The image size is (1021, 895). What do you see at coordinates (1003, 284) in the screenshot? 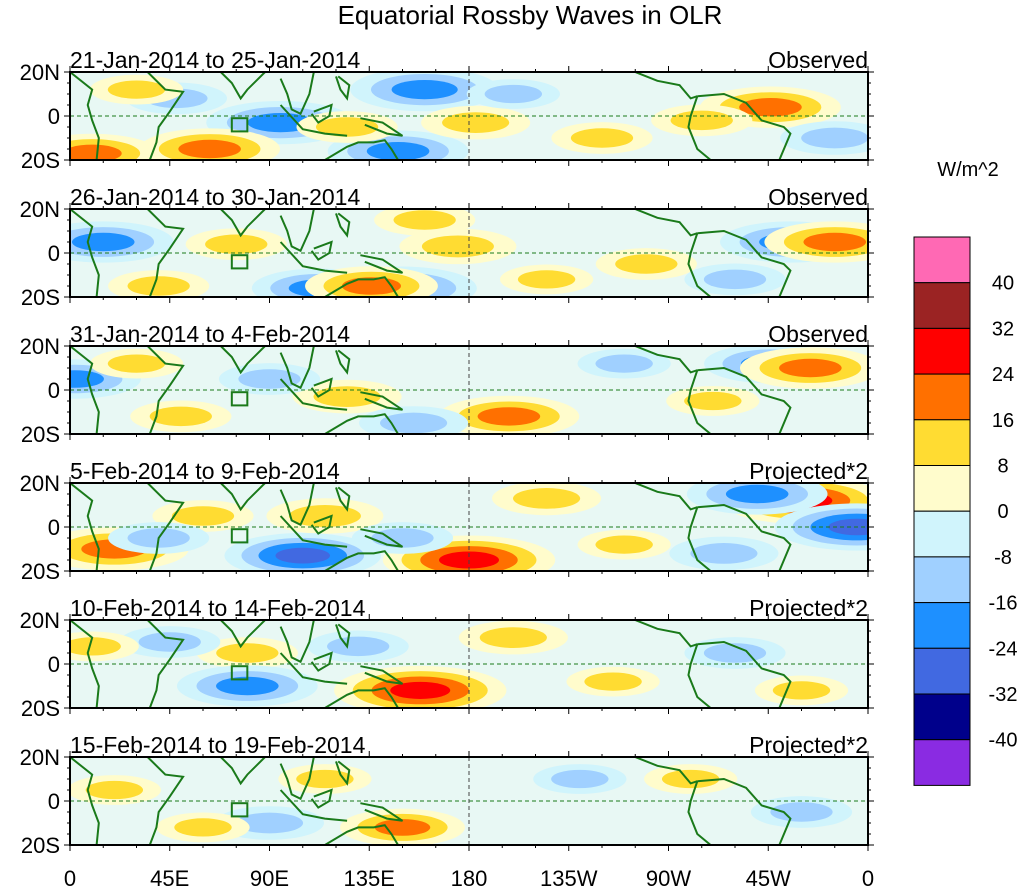
I see `colorbar-level-label: 40` at bounding box center [1003, 284].